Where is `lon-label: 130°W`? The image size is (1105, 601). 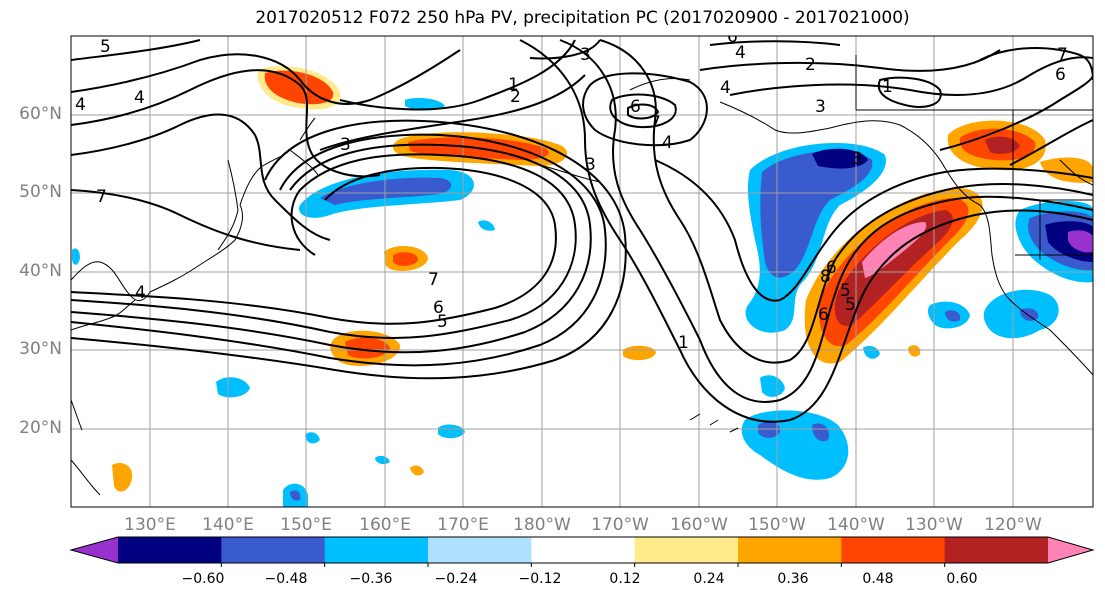 lon-label: 130°W is located at coordinates (934, 525).